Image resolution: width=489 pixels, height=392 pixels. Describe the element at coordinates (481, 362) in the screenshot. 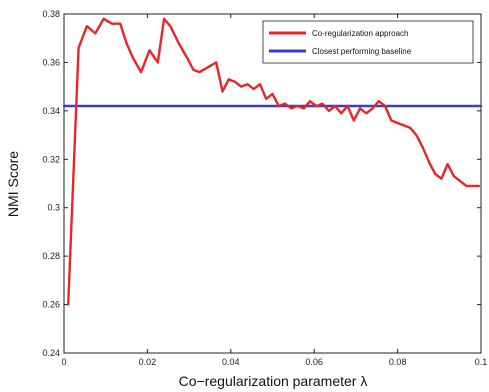

I see `x-tick-label: 0.1` at that location.